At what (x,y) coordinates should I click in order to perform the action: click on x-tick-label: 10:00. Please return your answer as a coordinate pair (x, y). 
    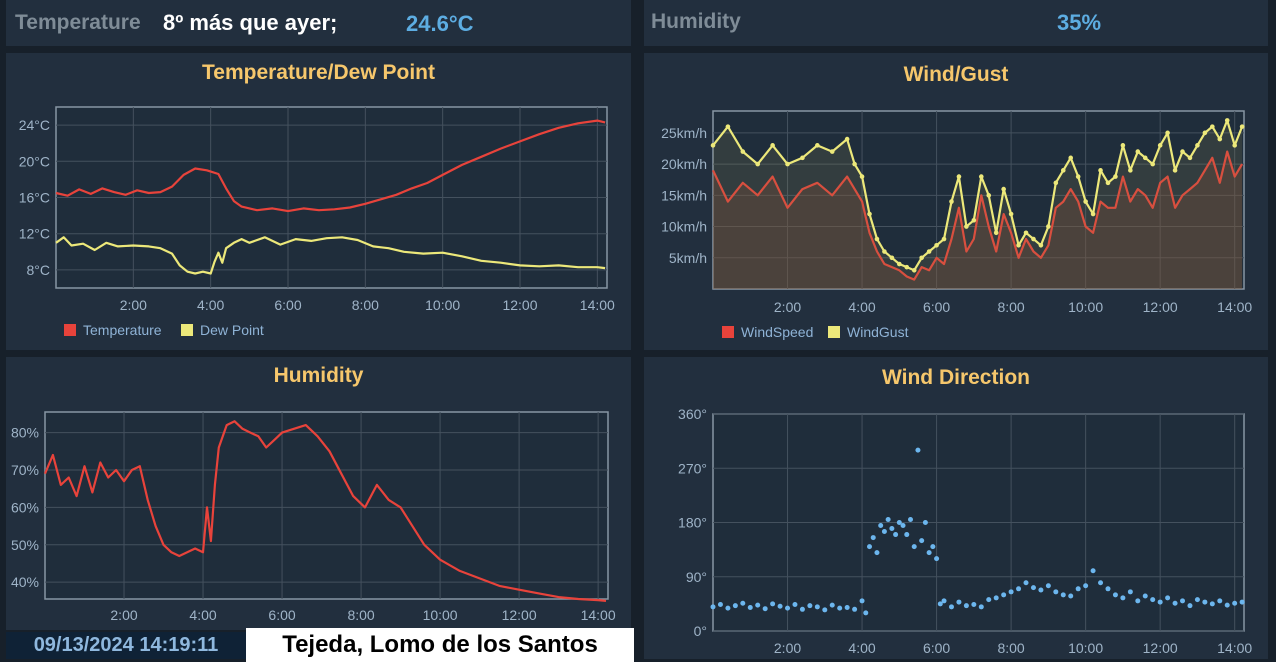
    Looking at the image, I should click on (1085, 307).